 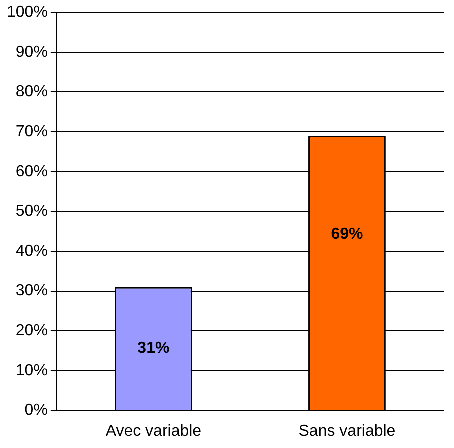 I want to click on y-tick-label: 40%, so click(x=32, y=251).